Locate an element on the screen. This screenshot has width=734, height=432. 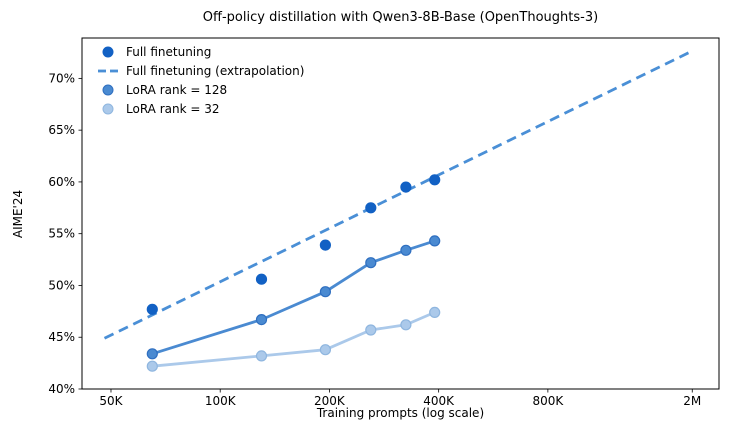
y-tick-label: 50% is located at coordinates (61, 285).